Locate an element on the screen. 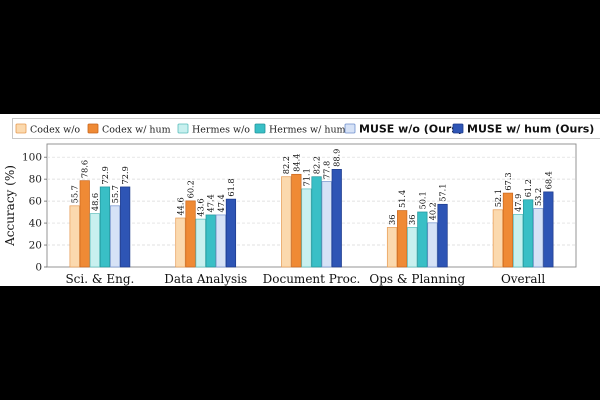 The width and height of the screenshot is (600, 400). y-tick-label: 40 is located at coordinates (35, 224).